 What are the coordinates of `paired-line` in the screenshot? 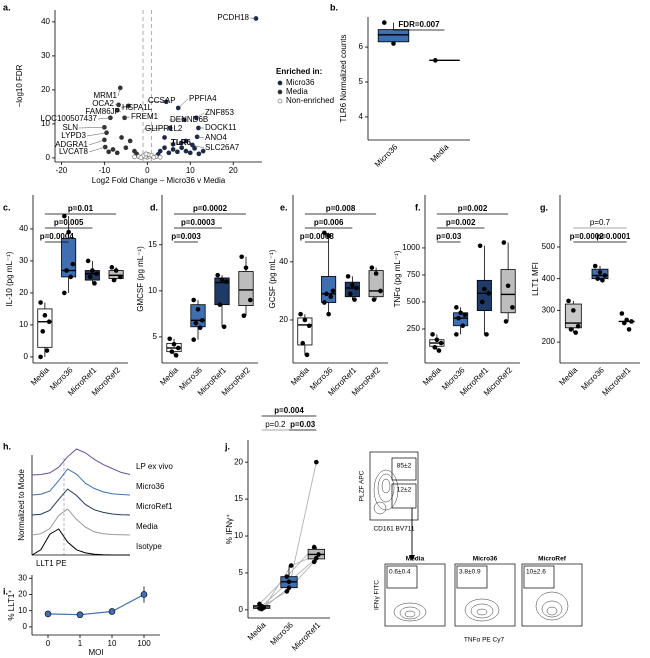 It's located at (277, 586).